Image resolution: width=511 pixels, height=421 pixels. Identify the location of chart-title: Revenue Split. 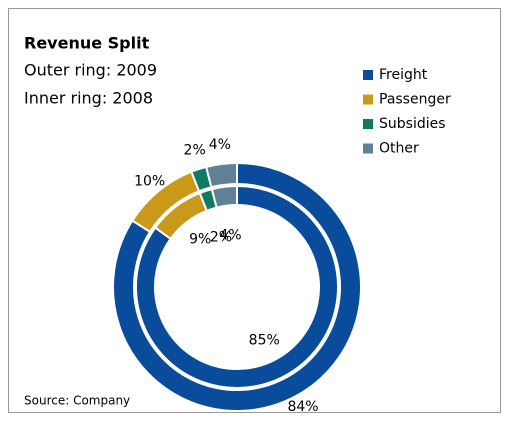
(87, 43).